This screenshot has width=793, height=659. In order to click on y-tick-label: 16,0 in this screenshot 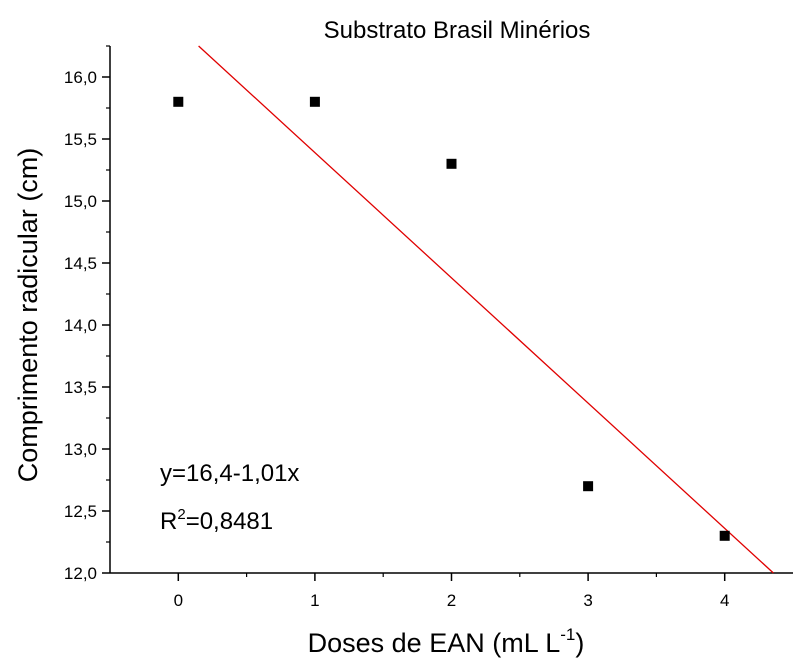, I will do `click(80, 77)`.